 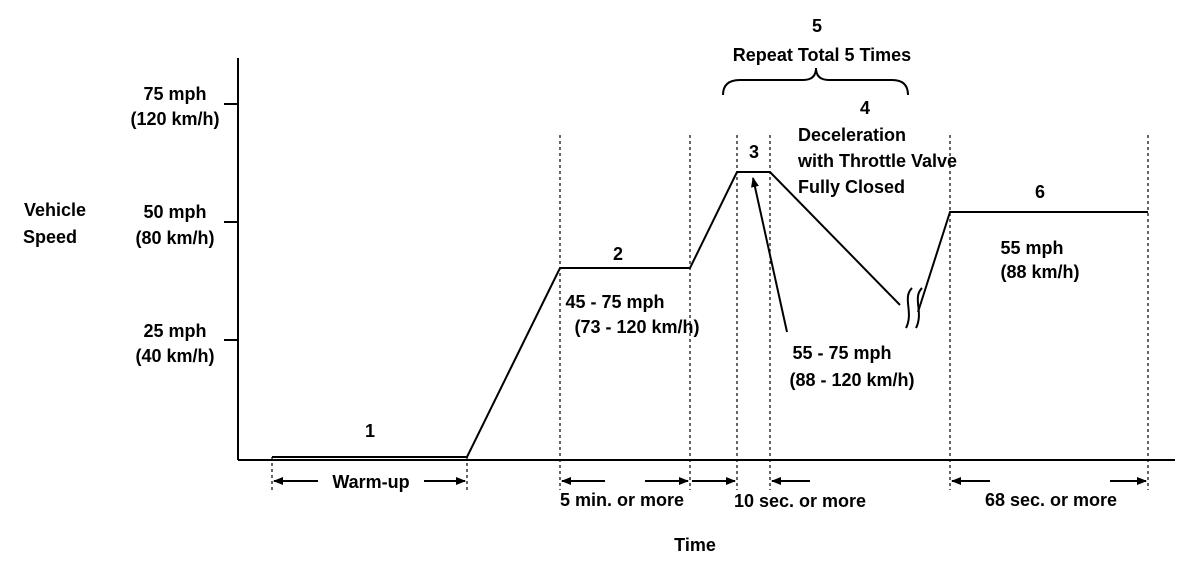 What do you see at coordinates (754, 152) in the screenshot?
I see `phase-3-label: 3` at bounding box center [754, 152].